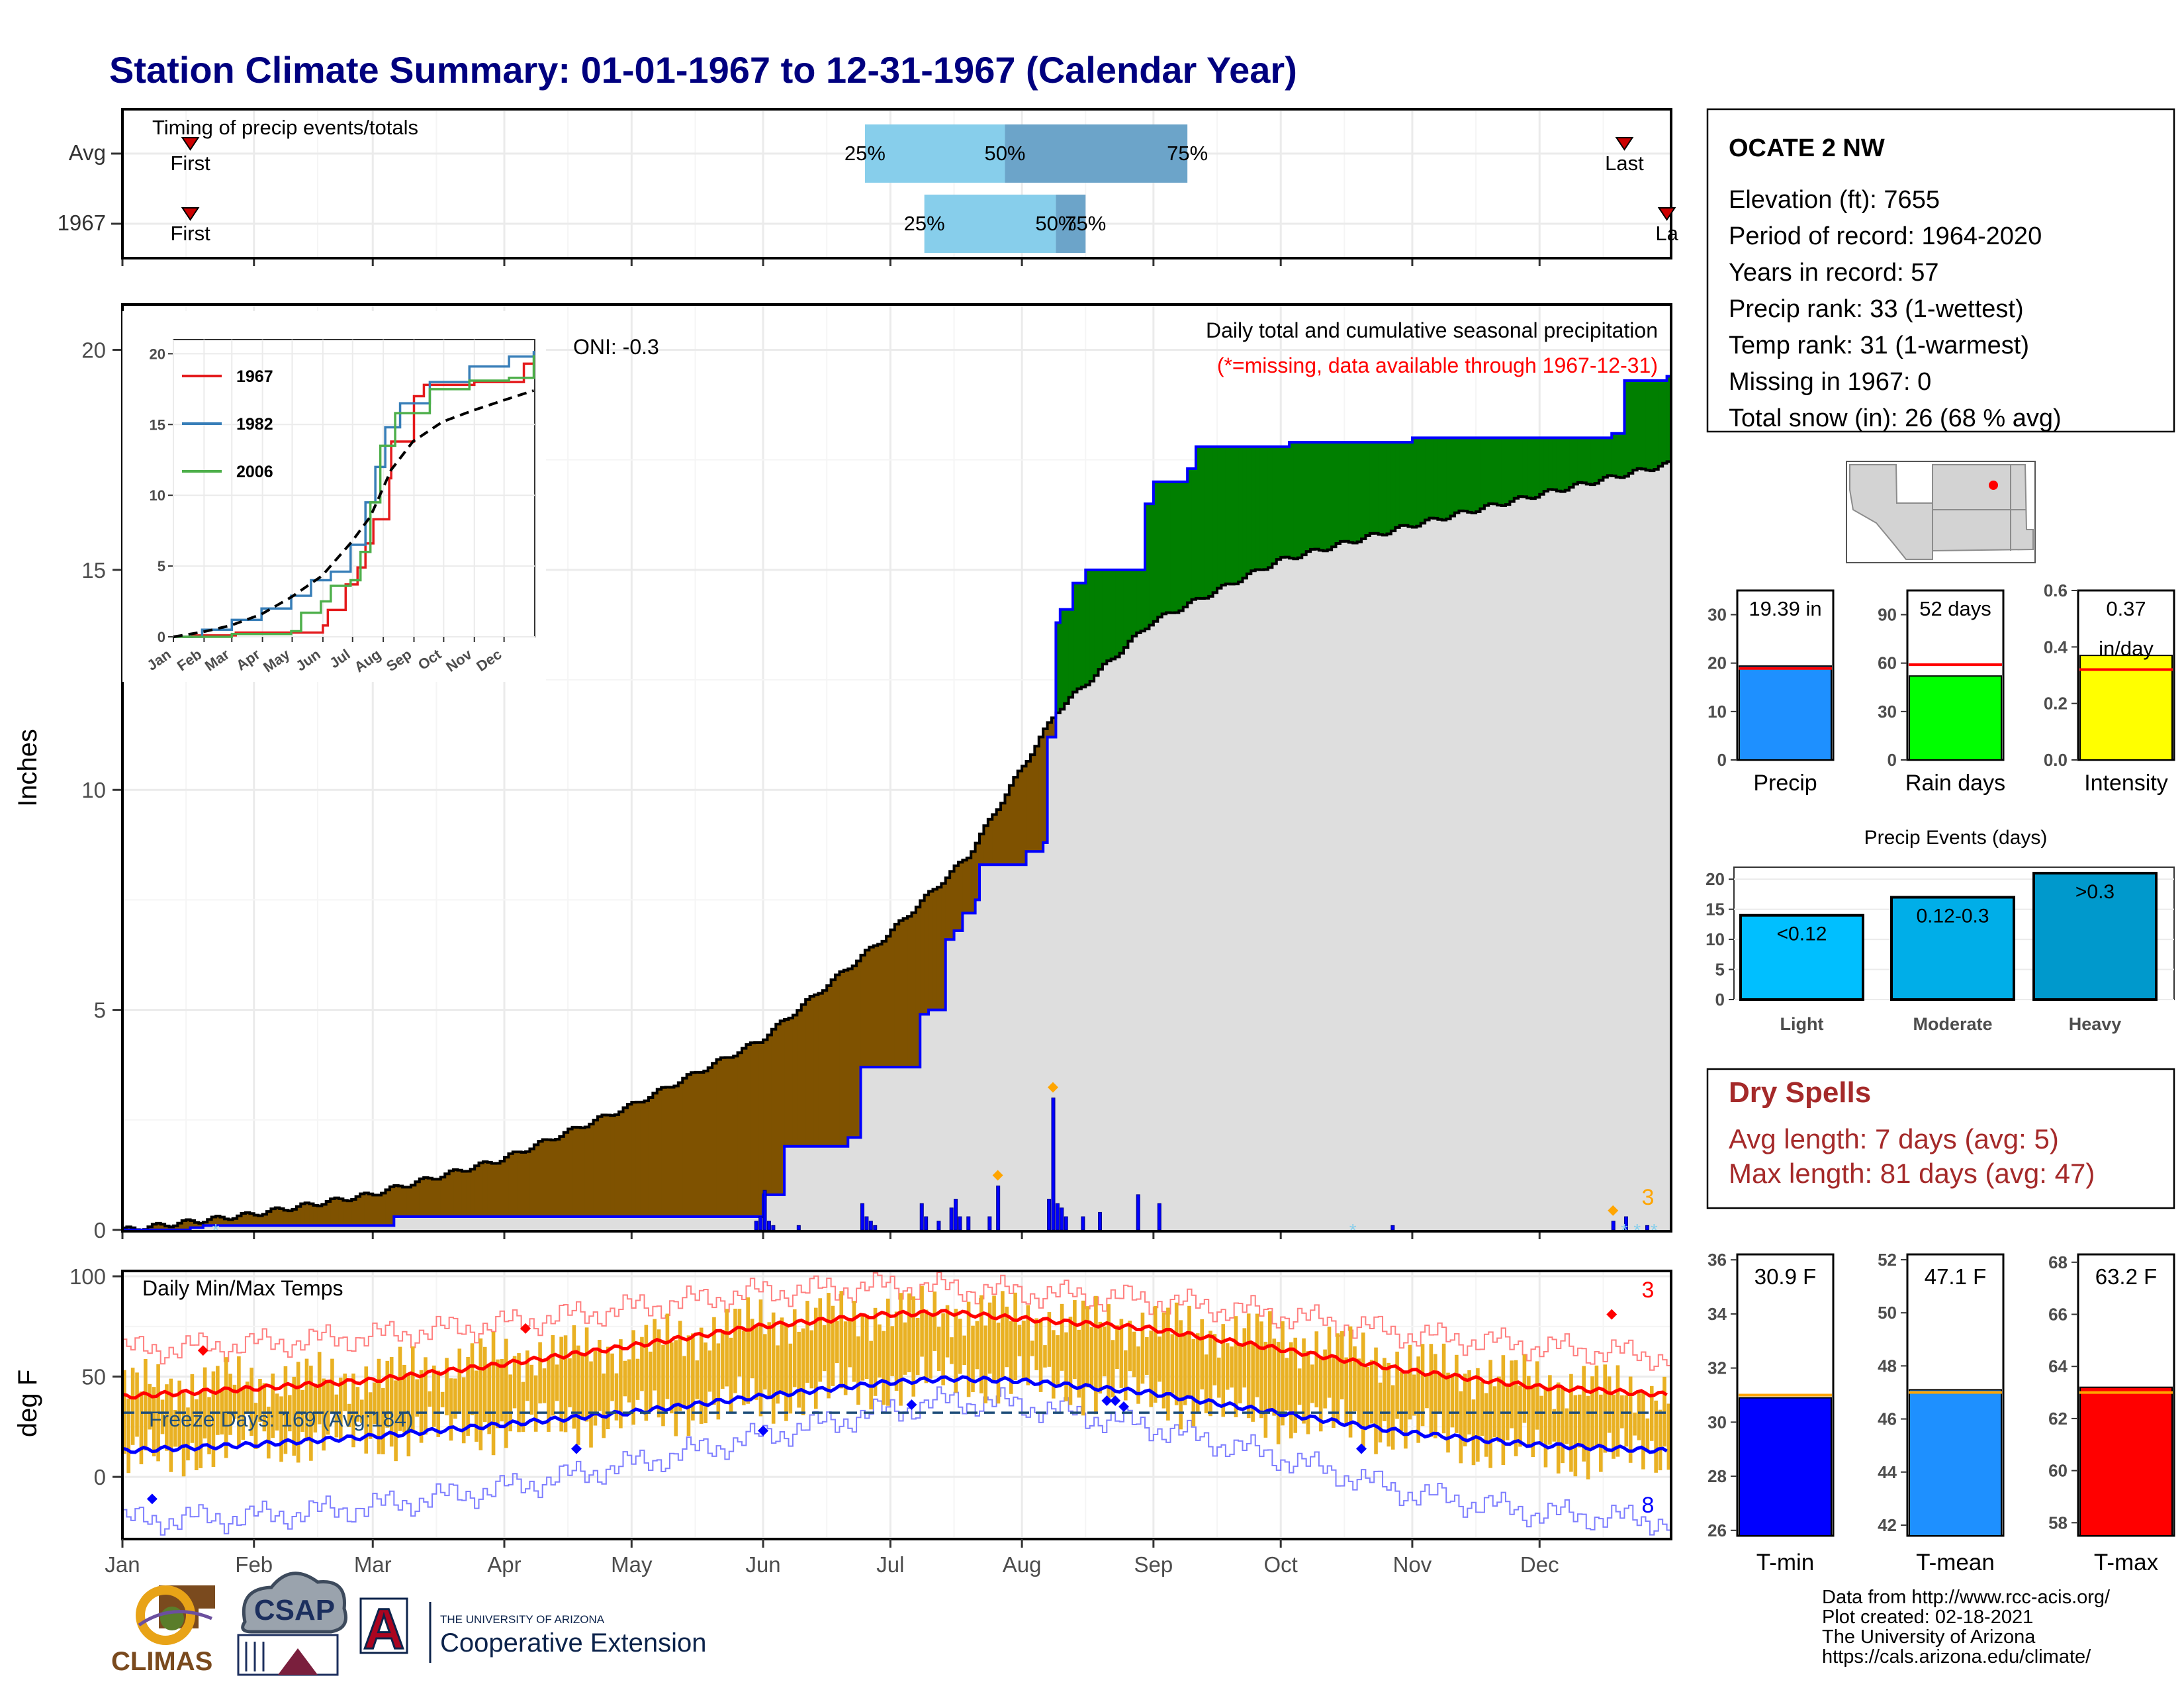  I want to click on station-line-7: Total snow (in): 26 (68 % avg), so click(1895, 418).